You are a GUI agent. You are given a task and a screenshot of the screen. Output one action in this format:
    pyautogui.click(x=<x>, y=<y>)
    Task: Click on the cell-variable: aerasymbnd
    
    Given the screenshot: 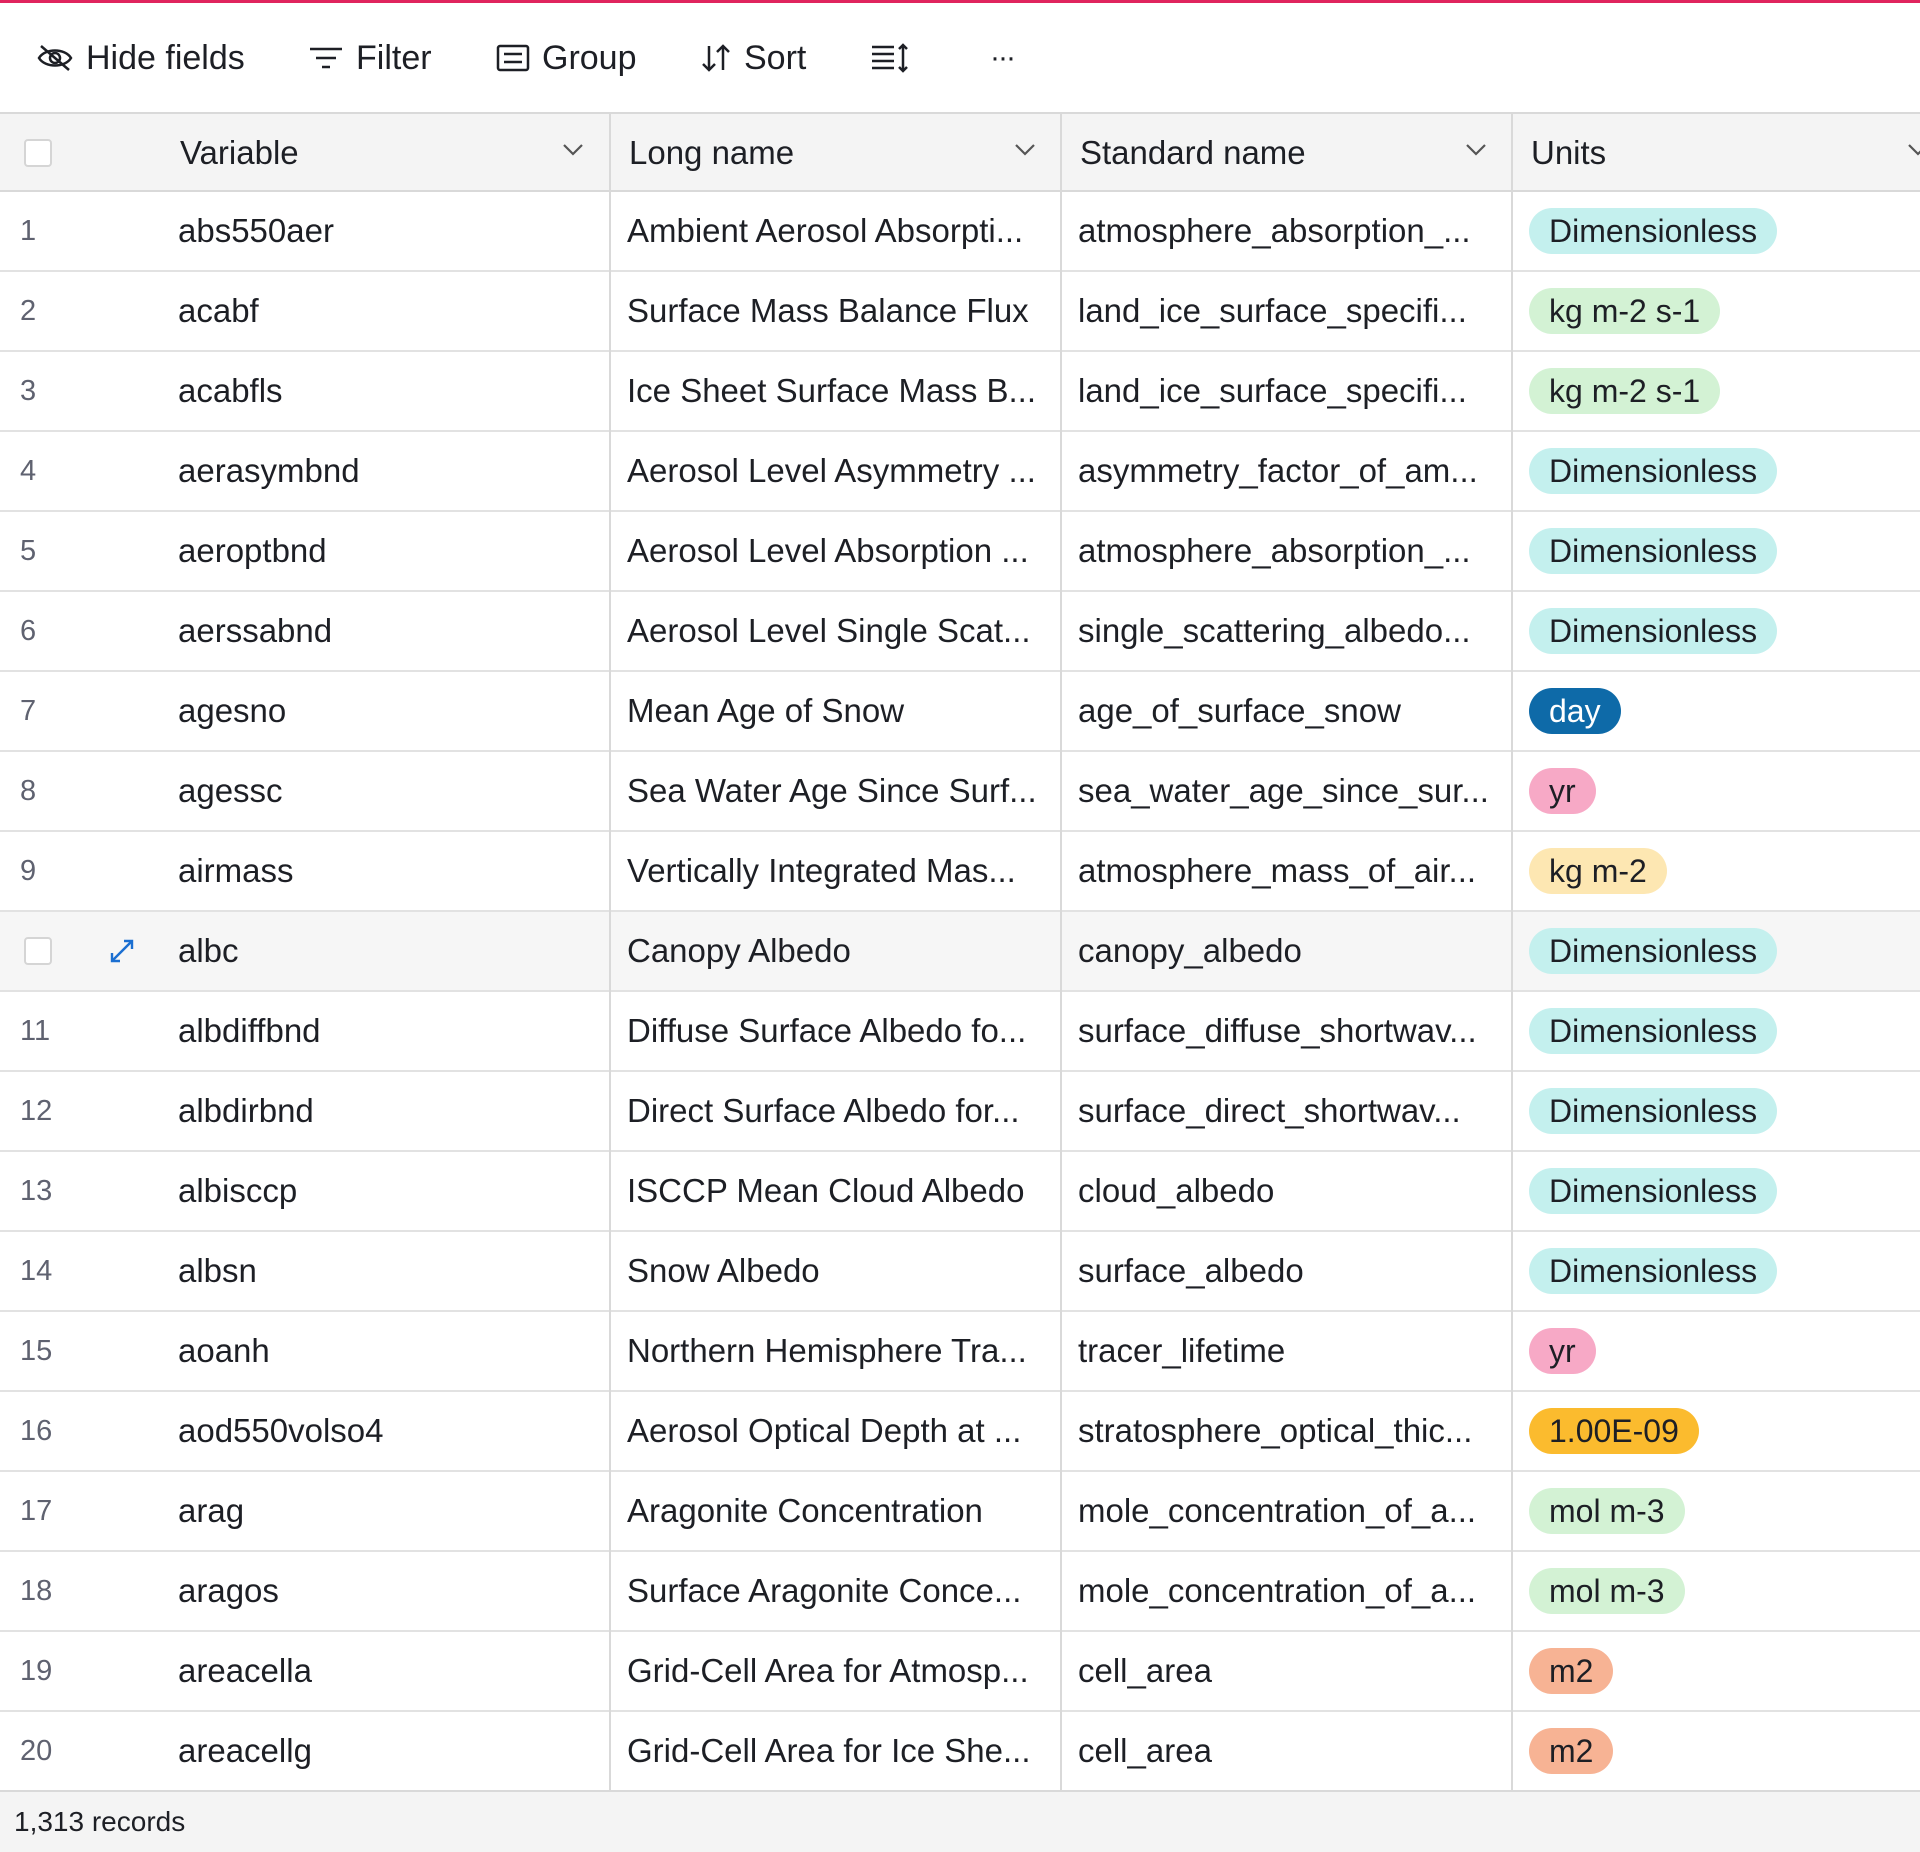 What is the action you would take?
    pyautogui.click(x=269, y=470)
    